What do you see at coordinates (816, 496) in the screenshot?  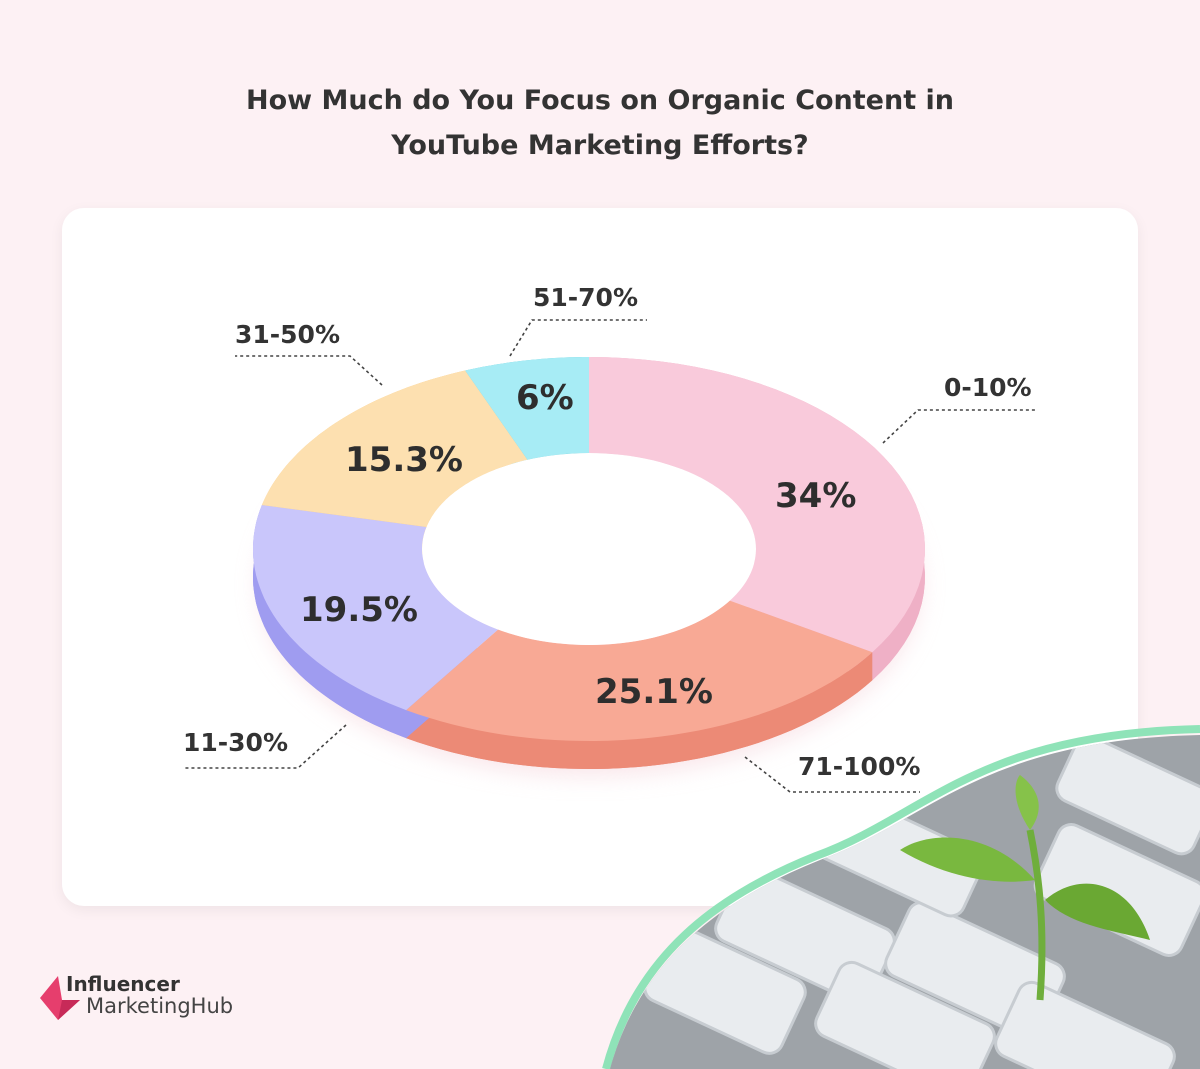 I see `value-label: 34%` at bounding box center [816, 496].